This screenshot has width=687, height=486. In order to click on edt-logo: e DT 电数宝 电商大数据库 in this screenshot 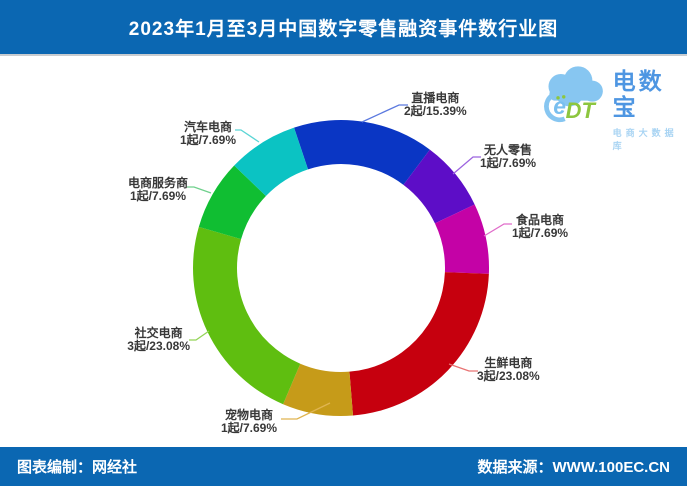, I will do `click(612, 107)`.